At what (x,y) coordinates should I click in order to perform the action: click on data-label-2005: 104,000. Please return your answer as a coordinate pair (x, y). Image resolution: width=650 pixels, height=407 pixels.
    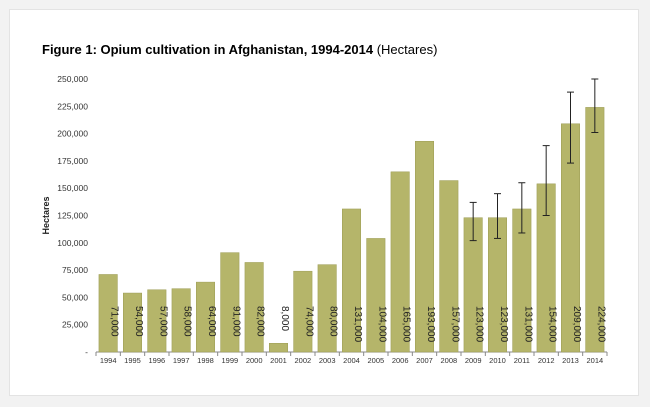
    Looking at the image, I should click on (381, 324).